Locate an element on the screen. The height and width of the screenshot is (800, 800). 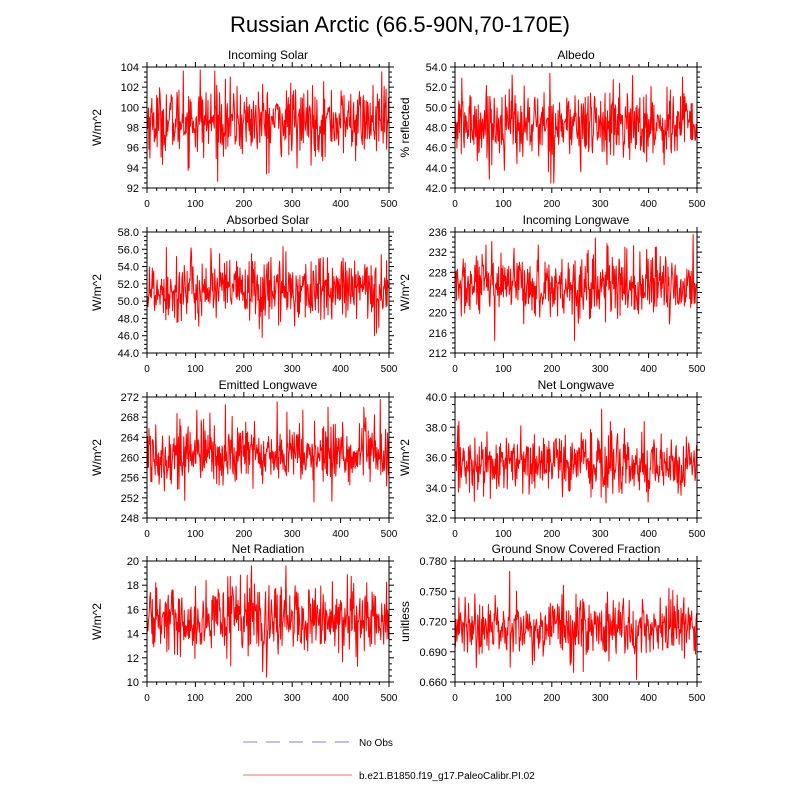
y-tick-label: 216 is located at coordinates (438, 334).